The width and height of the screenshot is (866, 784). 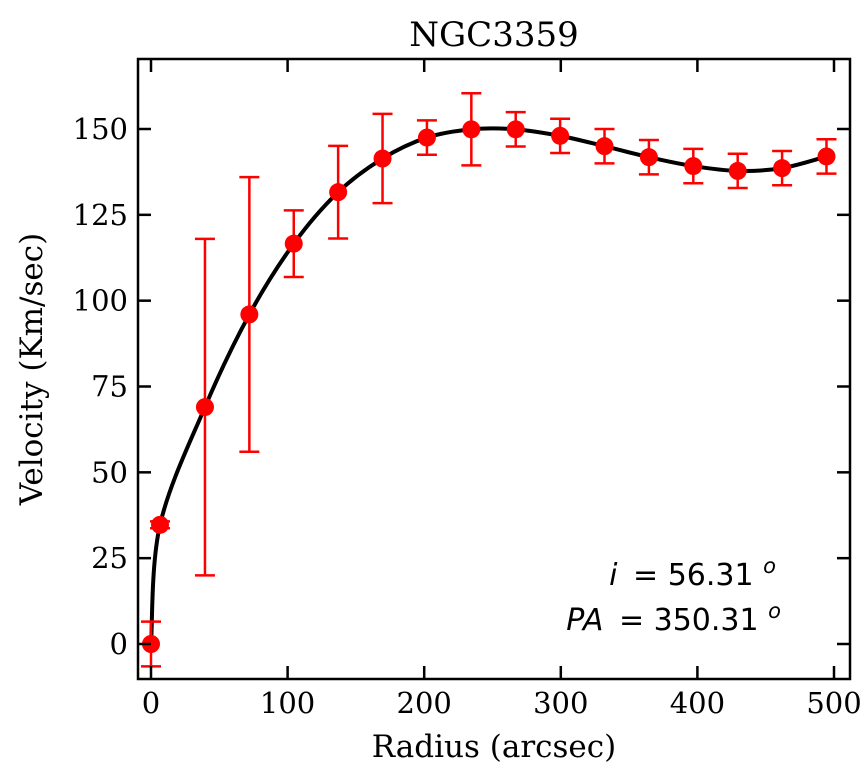 I want to click on y-tick-labels: 0 25 50 75 100 125 150, so click(x=100, y=386).